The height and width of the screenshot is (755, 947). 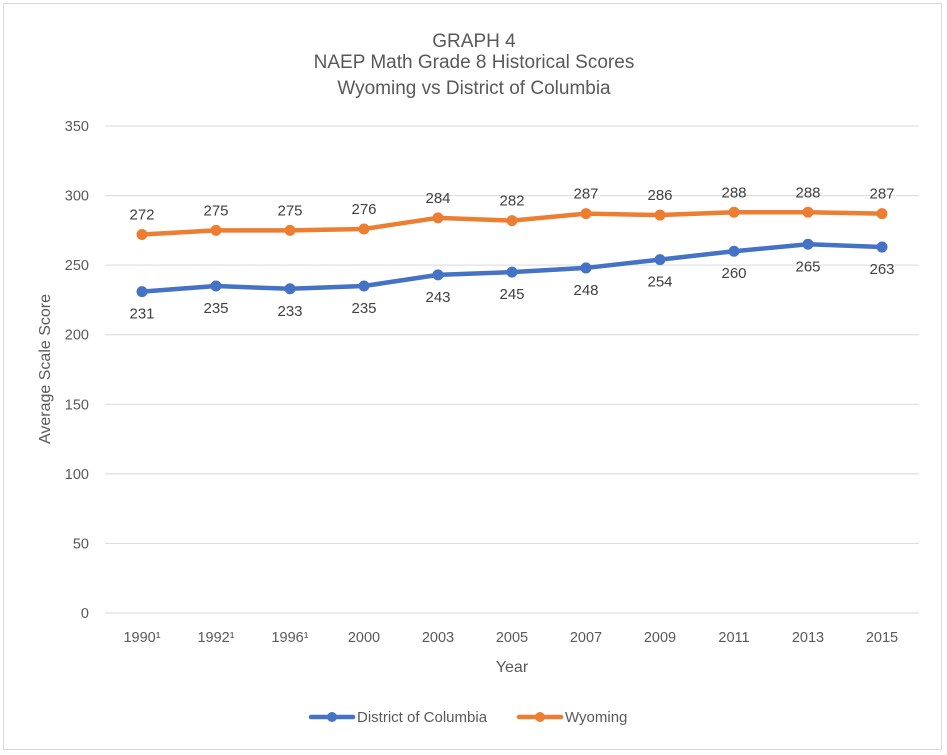 I want to click on y-tick-label: 0, so click(x=85, y=614).